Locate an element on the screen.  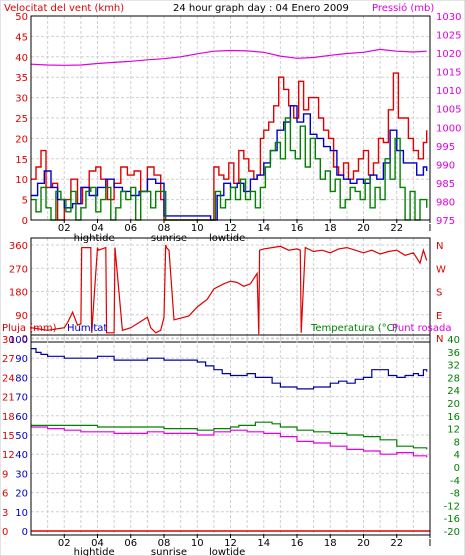
panel1-xtick-label: 12 is located at coordinates (230, 228).